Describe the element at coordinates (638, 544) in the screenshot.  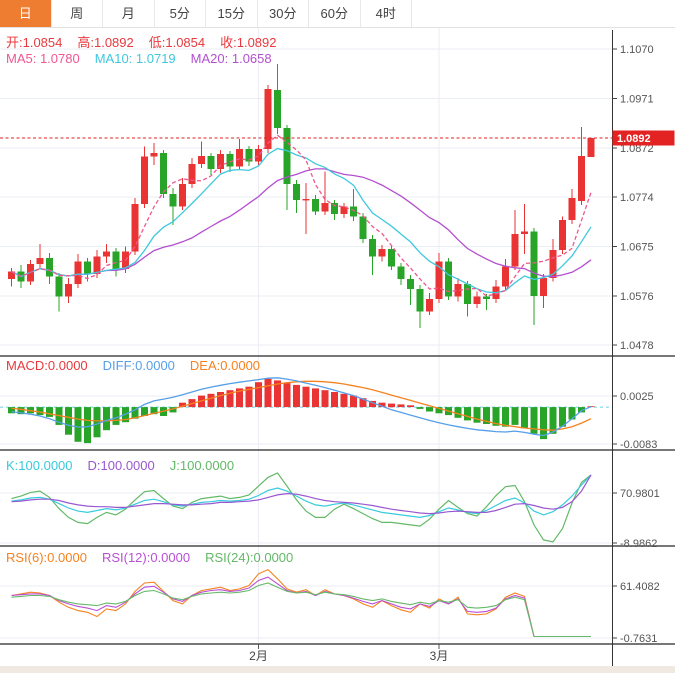
I see `svg-text: -8.9862` at that location.